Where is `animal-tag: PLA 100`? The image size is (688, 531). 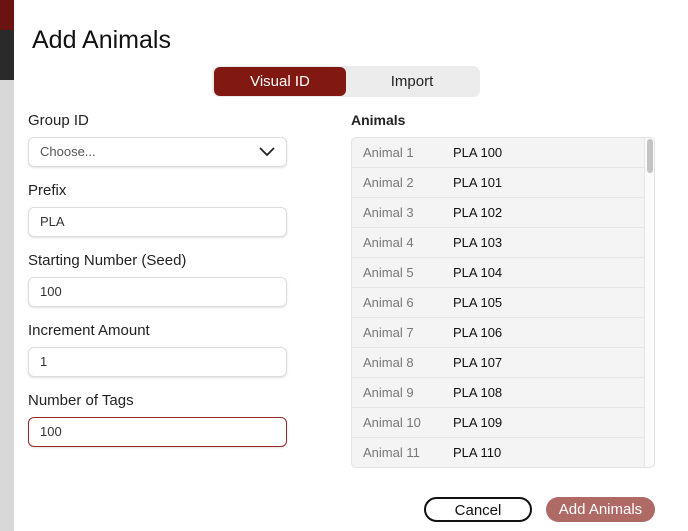
animal-tag: PLA 100 is located at coordinates (478, 152).